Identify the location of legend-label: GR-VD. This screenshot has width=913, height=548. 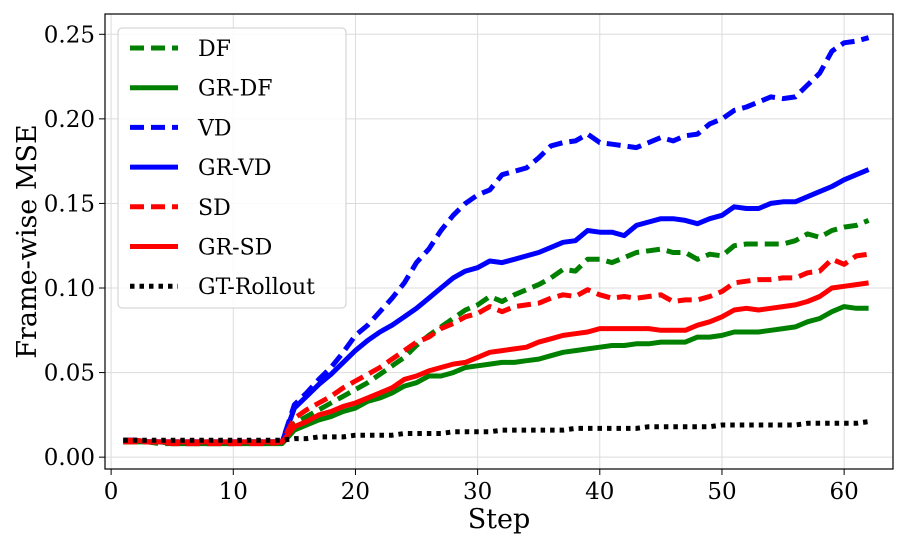
(235, 168).